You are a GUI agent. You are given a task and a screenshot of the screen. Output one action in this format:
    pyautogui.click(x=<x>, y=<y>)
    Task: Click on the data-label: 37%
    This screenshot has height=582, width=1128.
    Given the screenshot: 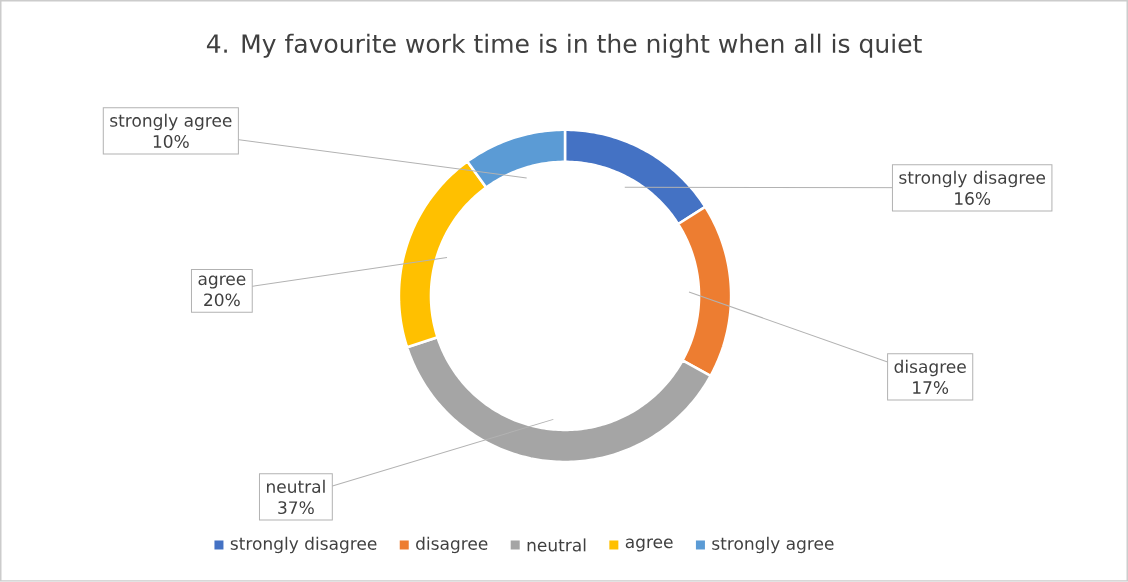 What is the action you would take?
    pyautogui.click(x=296, y=508)
    